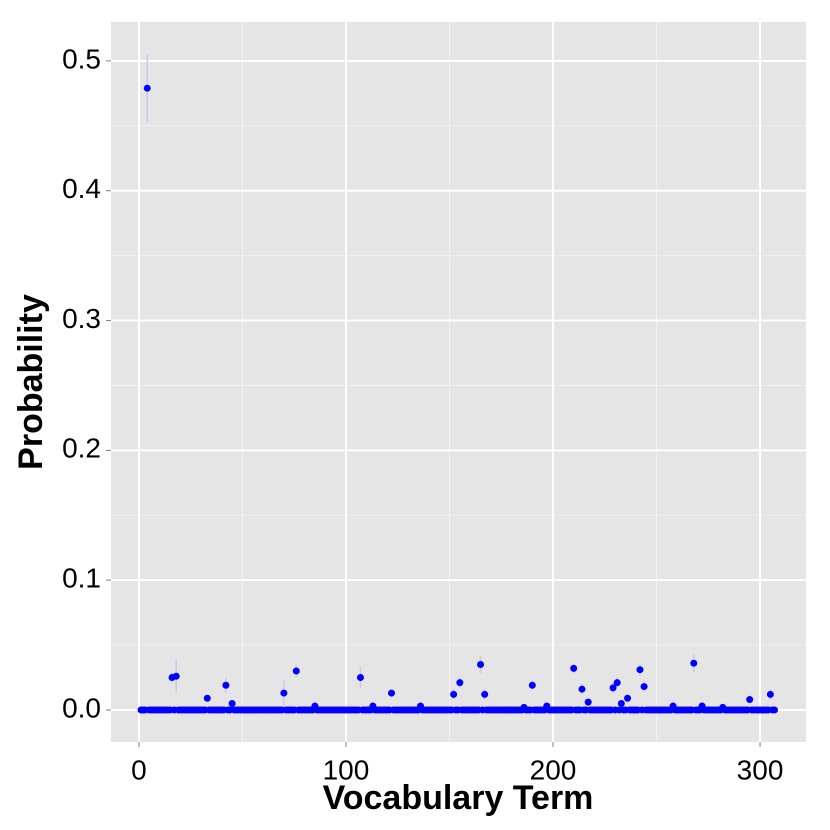 This screenshot has width=830, height=830. I want to click on x-tick-label: 300, so click(760, 769).